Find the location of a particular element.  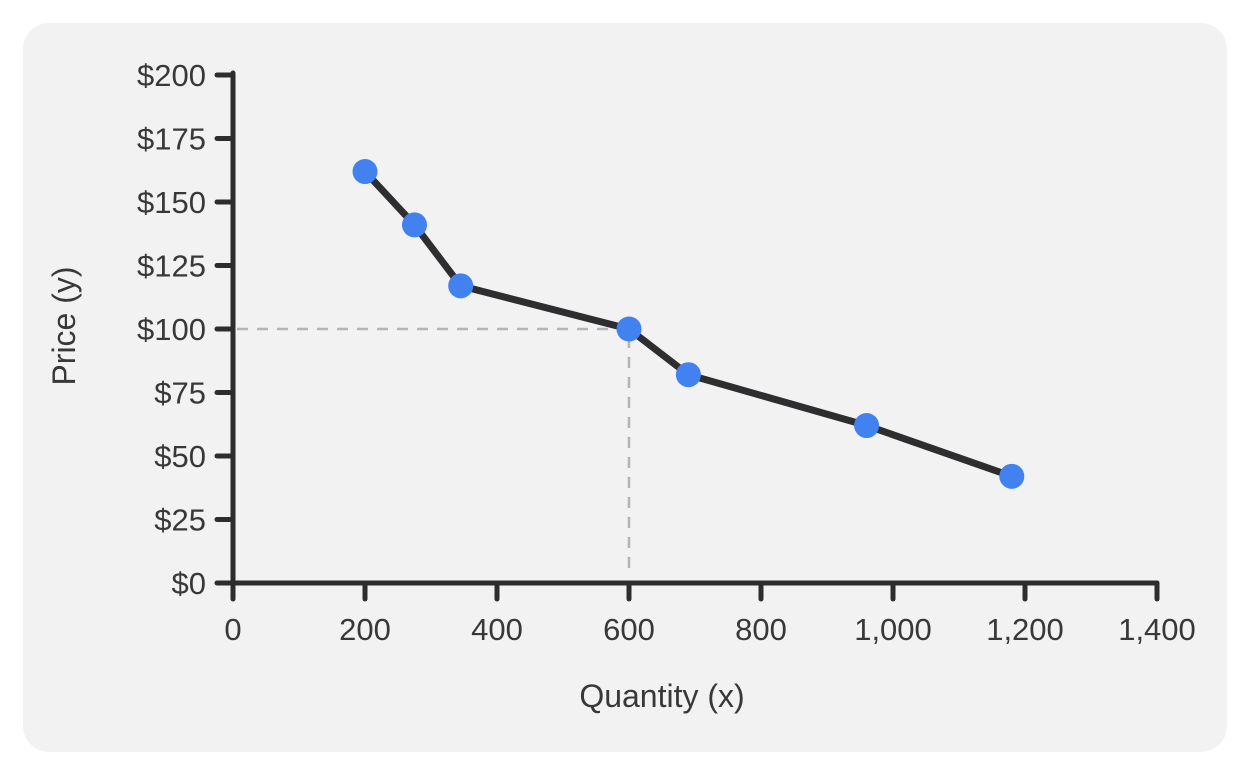

reference-dashed-lines is located at coordinates (434, 452).